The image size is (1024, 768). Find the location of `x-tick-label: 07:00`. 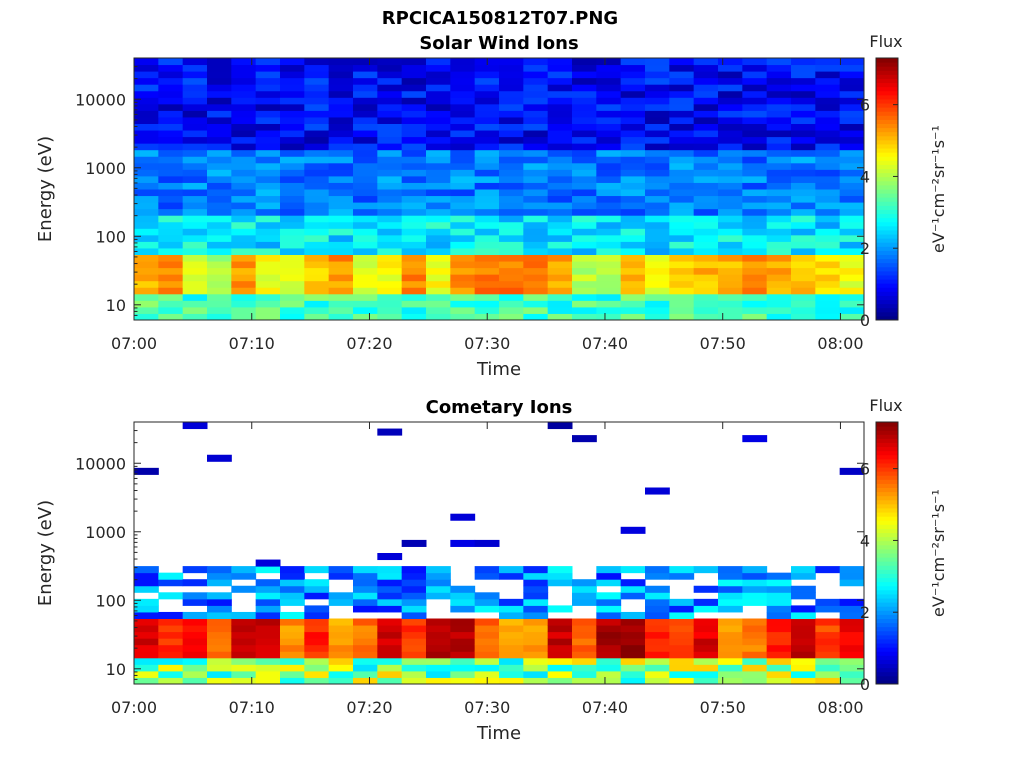

x-tick-label: 07:00 is located at coordinates (134, 343).